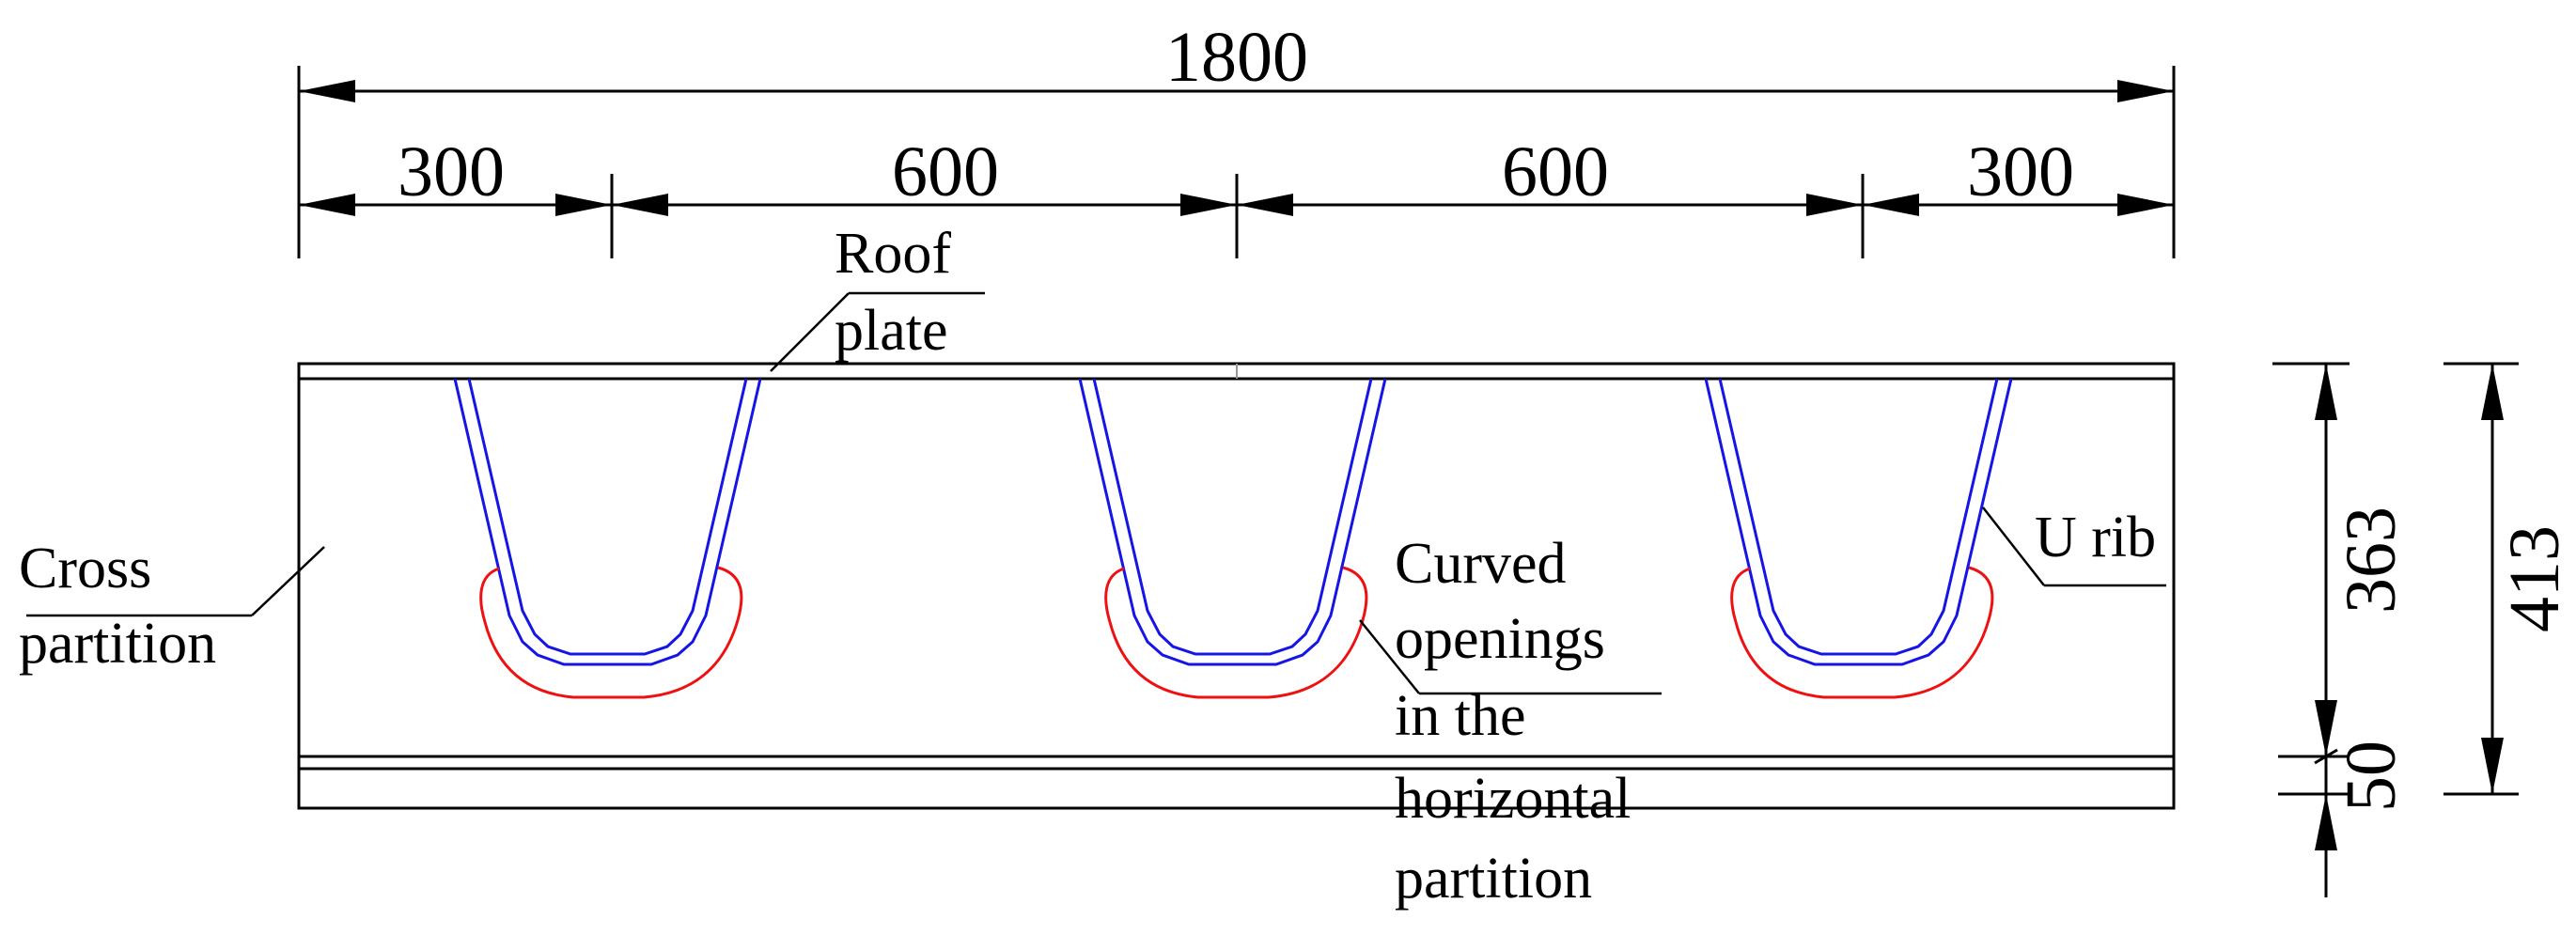  Describe the element at coordinates (611, 632) in the screenshot. I see `curved-opening-left` at that location.